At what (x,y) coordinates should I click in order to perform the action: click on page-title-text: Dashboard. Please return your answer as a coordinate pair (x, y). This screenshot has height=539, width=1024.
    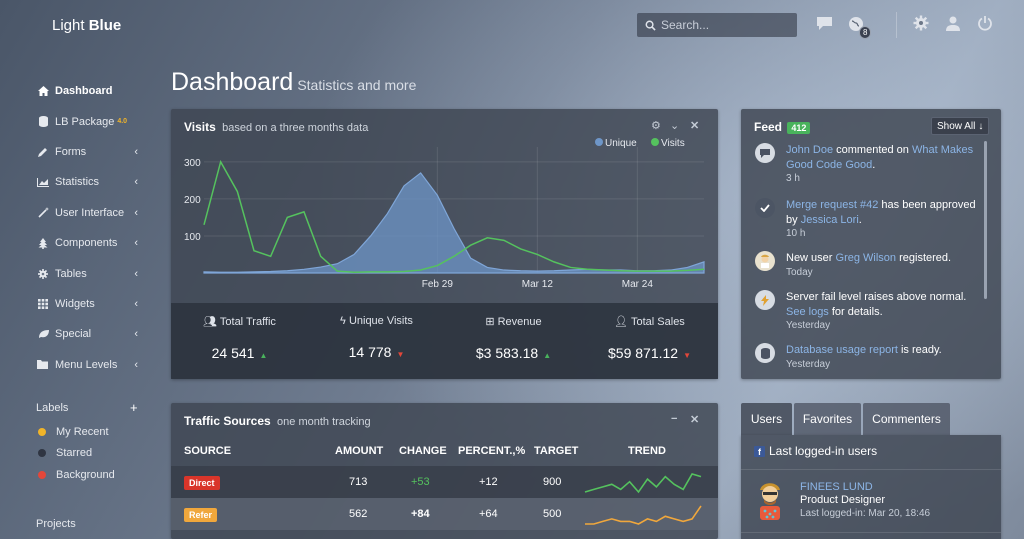
    Looking at the image, I should click on (232, 82).